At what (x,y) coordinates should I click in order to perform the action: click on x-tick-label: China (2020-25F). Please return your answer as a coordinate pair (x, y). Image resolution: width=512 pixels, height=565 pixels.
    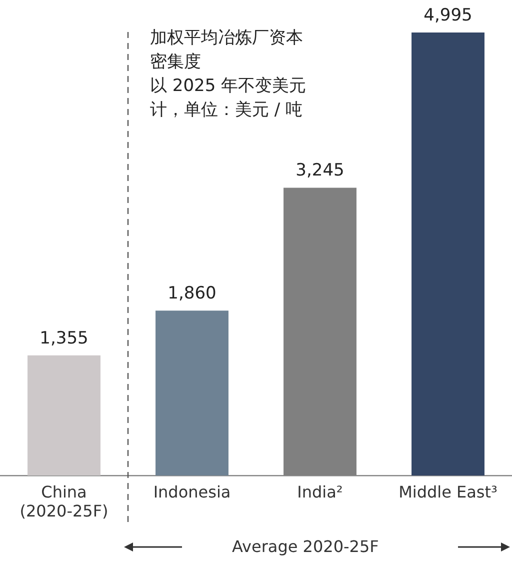
    Looking at the image, I should click on (64, 501).